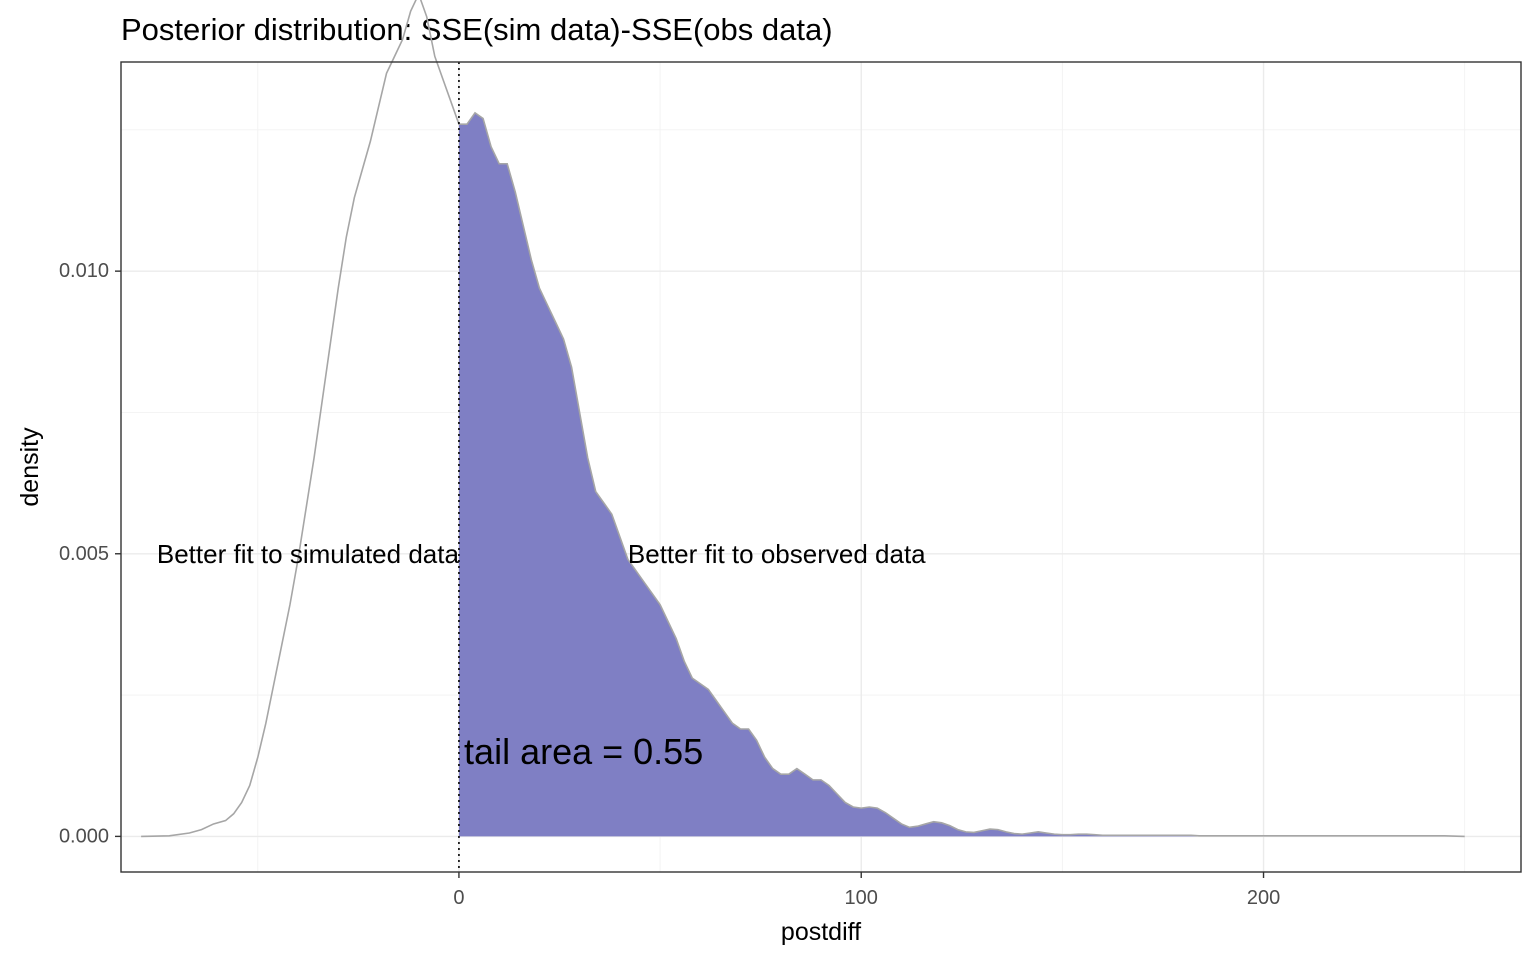 The width and height of the screenshot is (1536, 960). I want to click on x-tick-label: 200, so click(1263, 898).